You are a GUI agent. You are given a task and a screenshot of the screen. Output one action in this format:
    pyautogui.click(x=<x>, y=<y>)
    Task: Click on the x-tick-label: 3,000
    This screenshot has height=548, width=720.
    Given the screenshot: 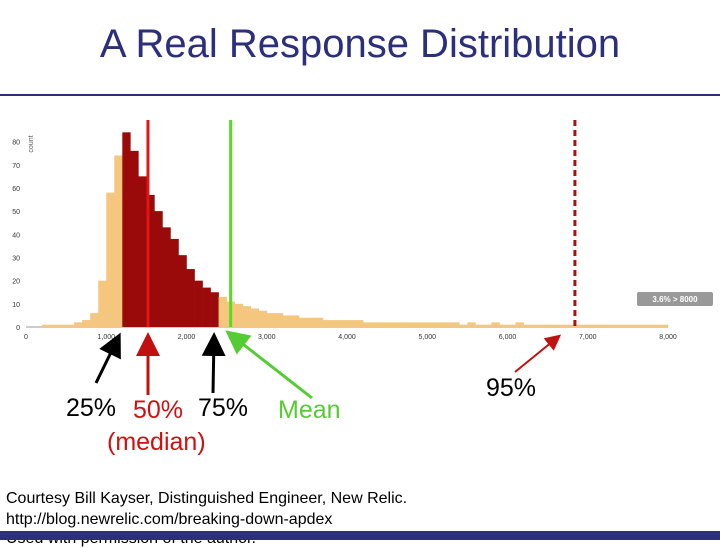 What is the action you would take?
    pyautogui.click(x=267, y=337)
    